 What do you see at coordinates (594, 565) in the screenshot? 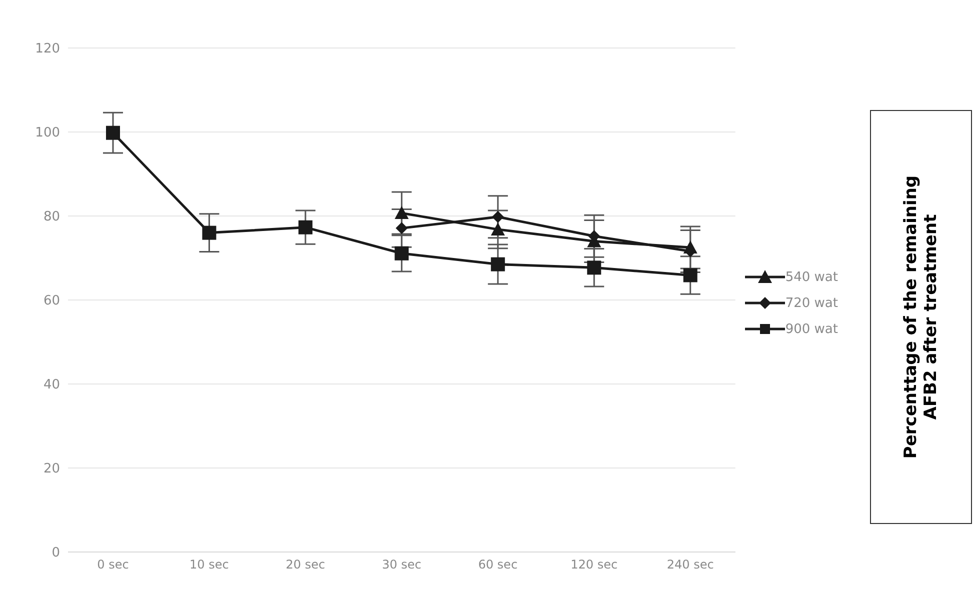
I see `x-tick-label: 120 sec` at bounding box center [594, 565].